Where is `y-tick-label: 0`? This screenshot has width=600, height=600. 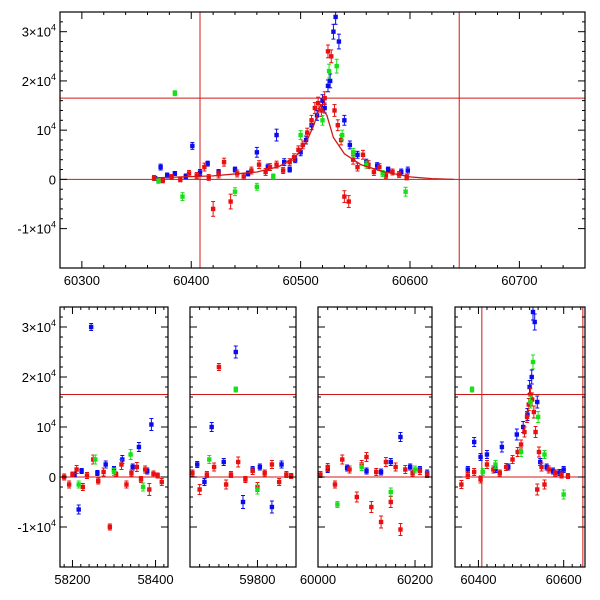 y-tick-label: 0 is located at coordinates (52, 477).